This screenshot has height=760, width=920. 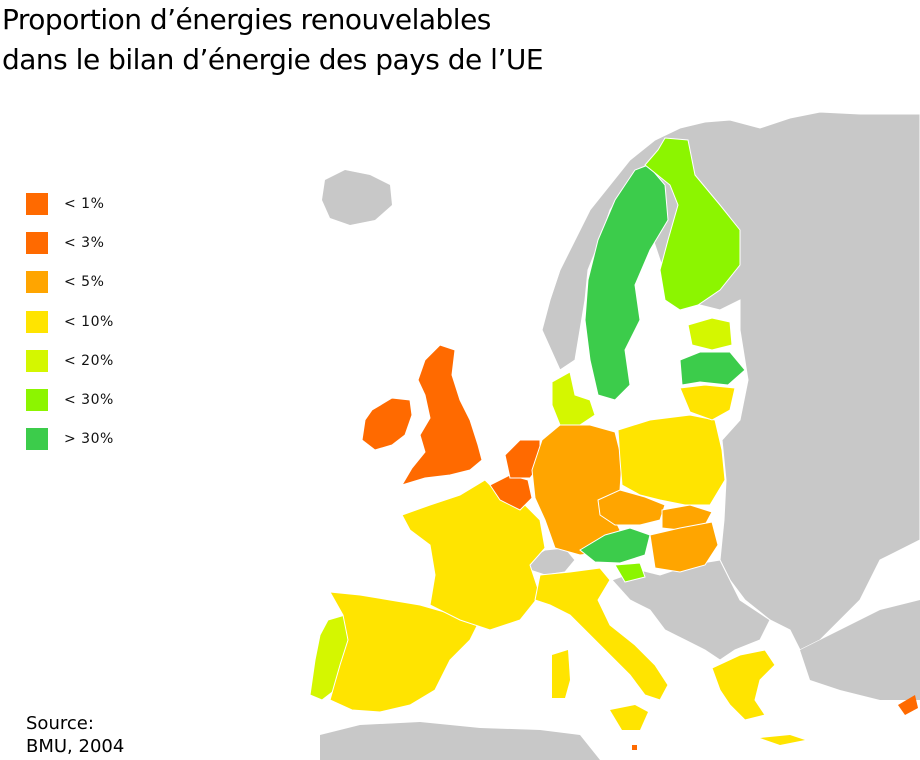 I want to click on country-finland, so click(x=692, y=224).